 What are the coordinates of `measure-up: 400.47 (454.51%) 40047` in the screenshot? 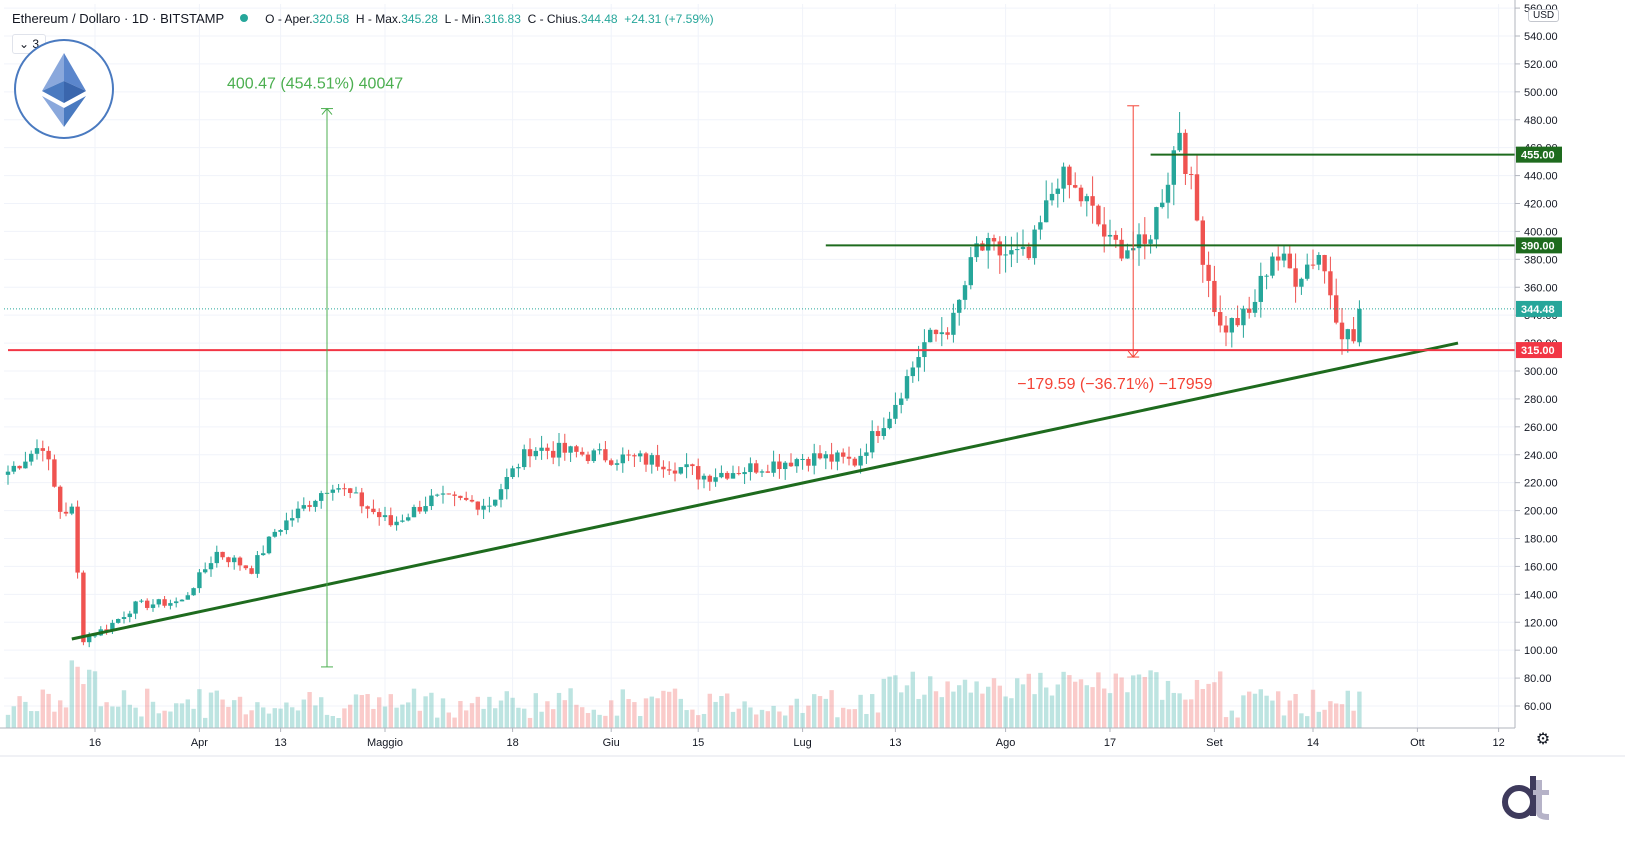 It's located at (315, 372).